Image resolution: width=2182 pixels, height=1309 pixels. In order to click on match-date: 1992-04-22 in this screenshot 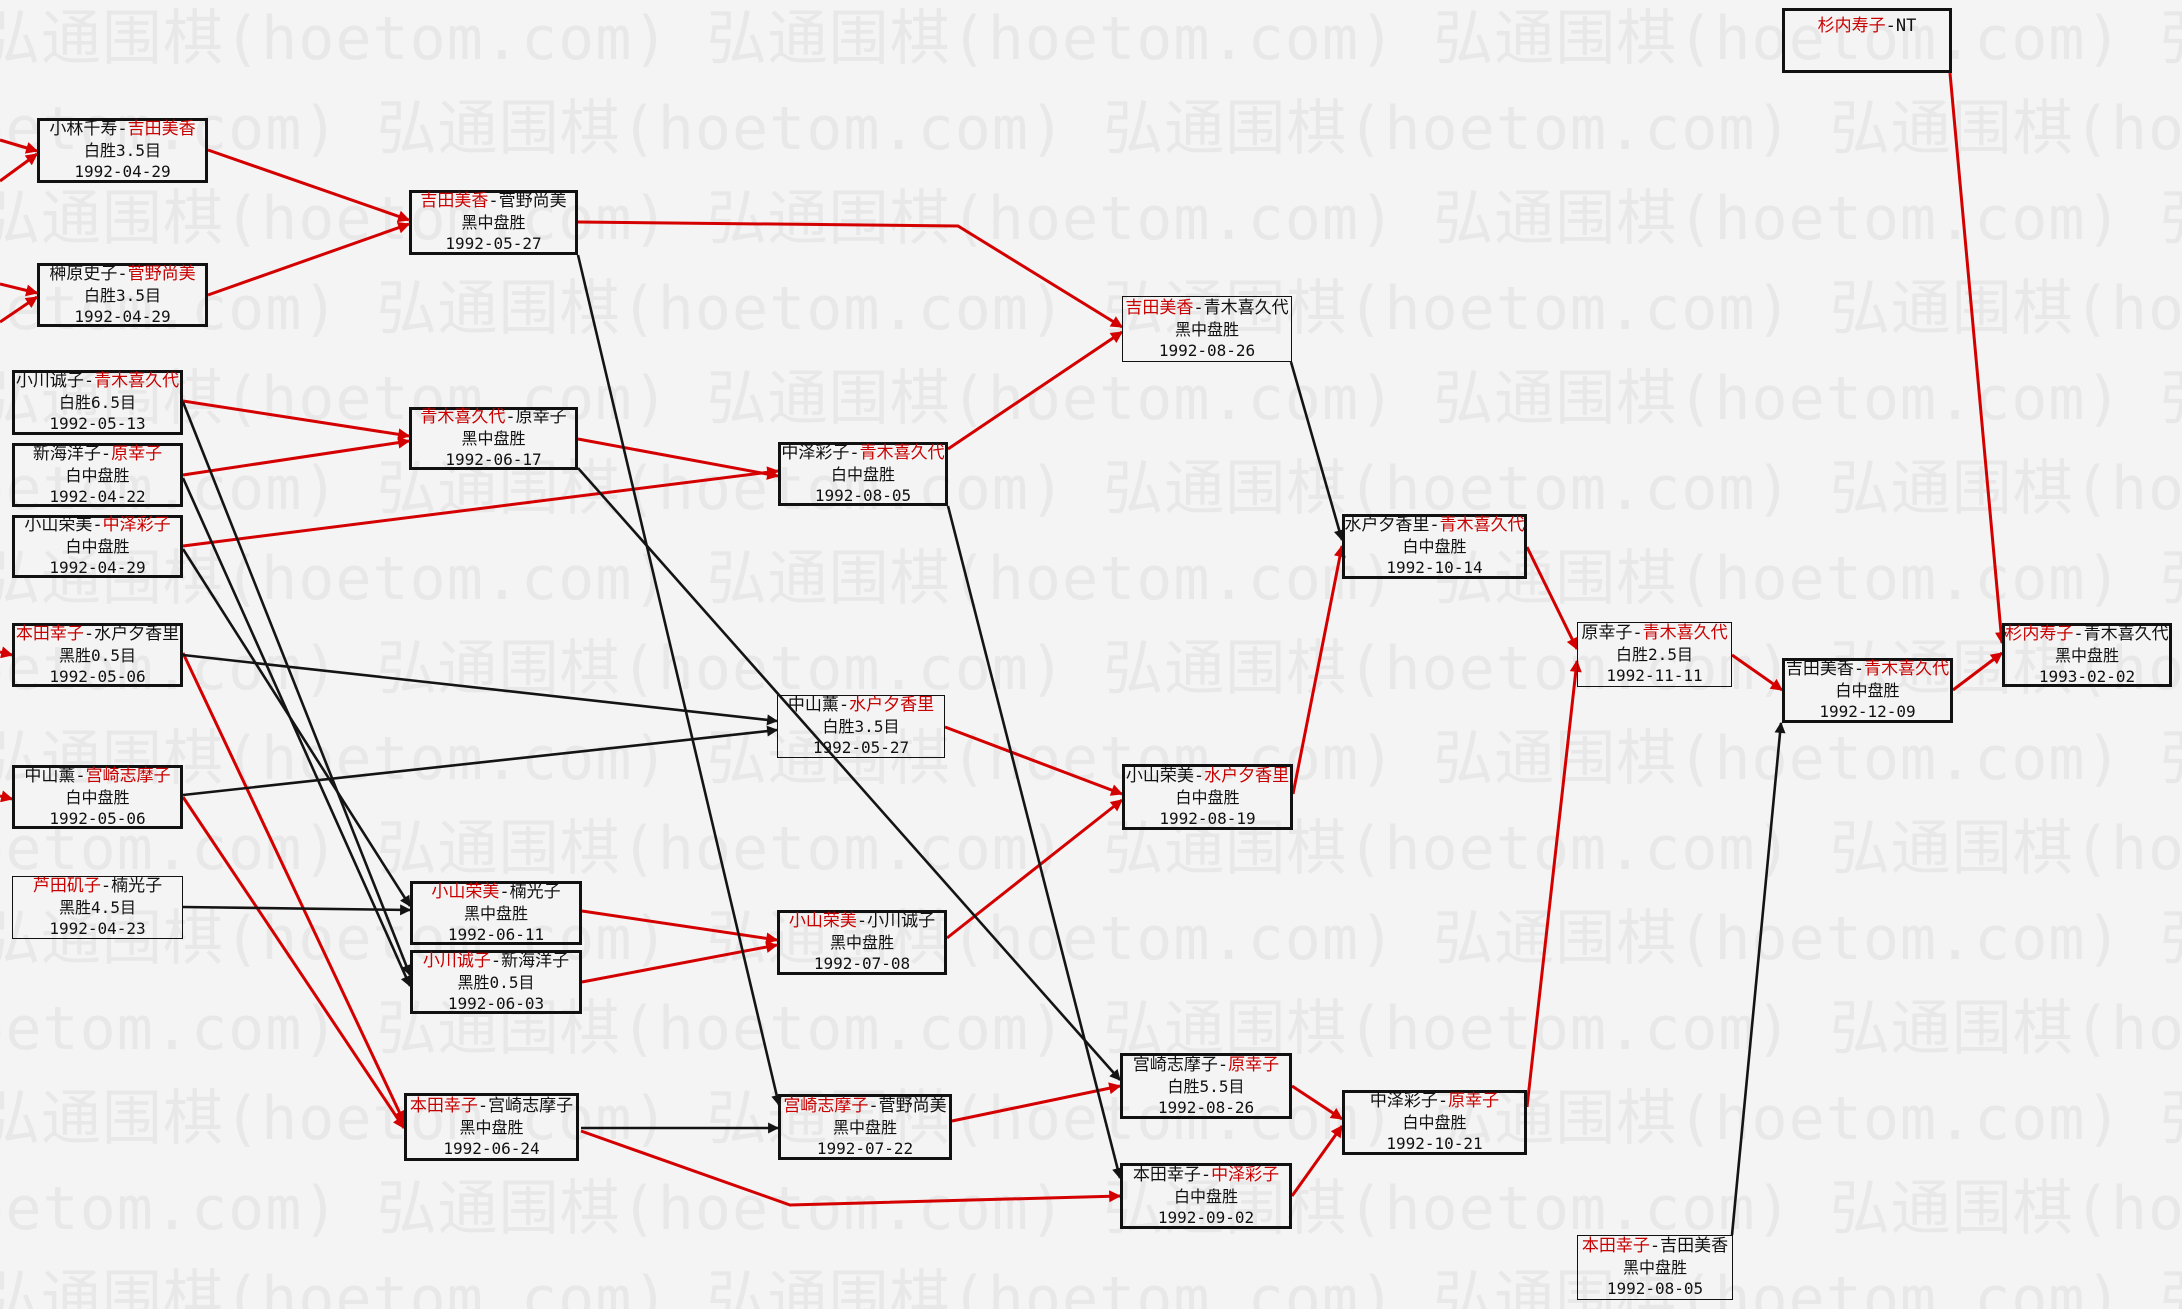, I will do `click(97, 496)`.